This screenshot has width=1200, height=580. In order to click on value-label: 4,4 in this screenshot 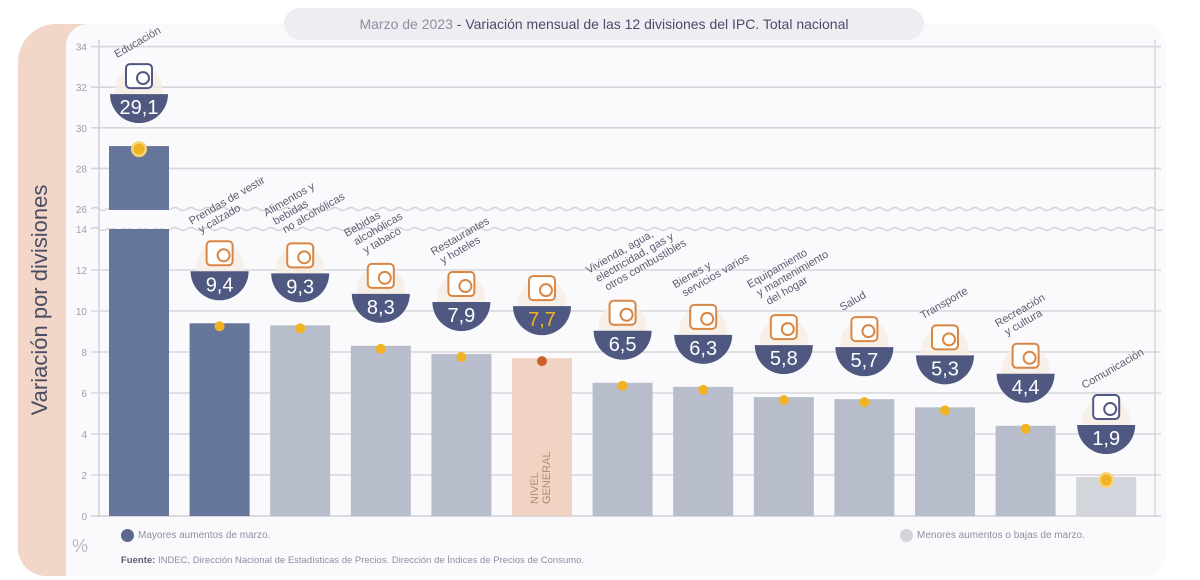, I will do `click(1026, 388)`.